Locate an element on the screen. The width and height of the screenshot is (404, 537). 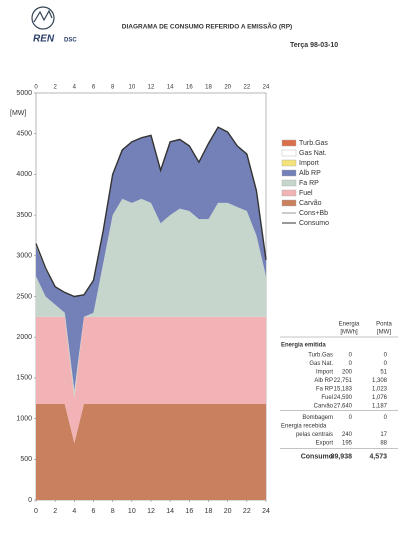
table-cell: 51 is located at coordinates (383, 373).